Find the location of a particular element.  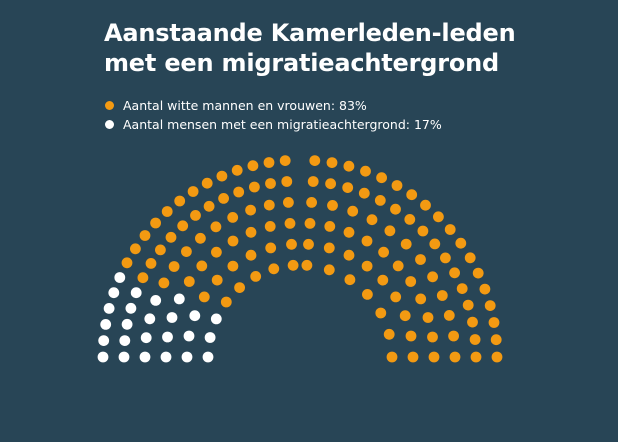

legend-orange-dot-icon is located at coordinates (109, 105).